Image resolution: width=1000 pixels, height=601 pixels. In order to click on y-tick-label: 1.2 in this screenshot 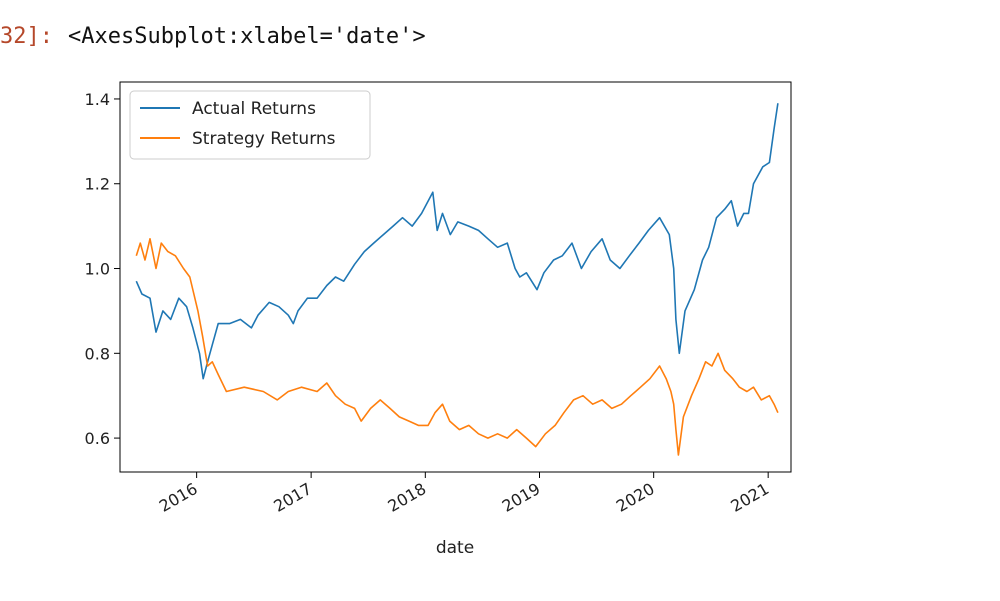, I will do `click(97, 184)`.